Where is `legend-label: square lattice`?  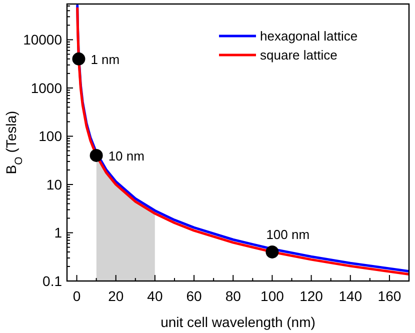 legend-label: square lattice is located at coordinates (299, 55).